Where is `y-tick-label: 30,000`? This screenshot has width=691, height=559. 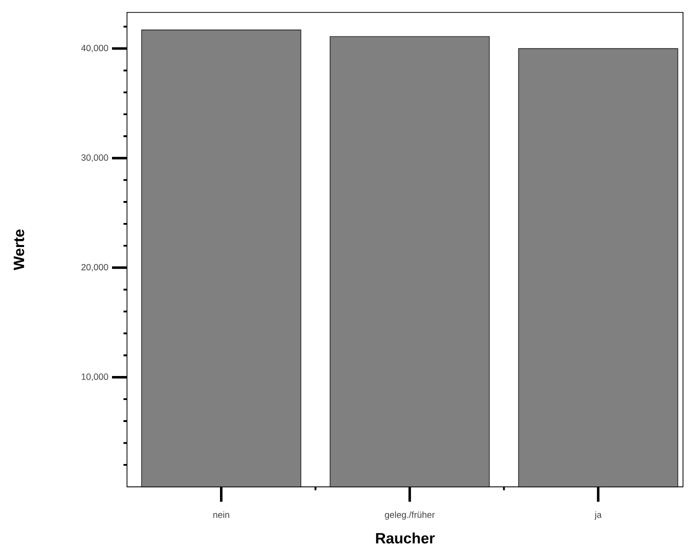
y-tick-label: 30,000 is located at coordinates (94, 158).